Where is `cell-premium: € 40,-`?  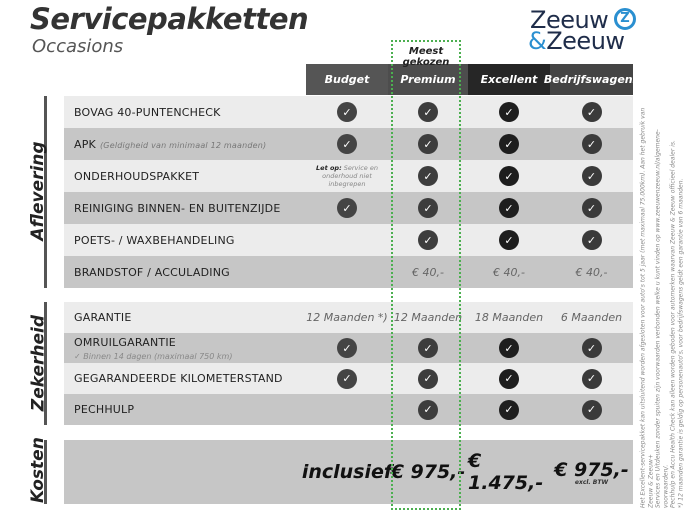 cell-premium: € 40,- is located at coordinates (428, 272).